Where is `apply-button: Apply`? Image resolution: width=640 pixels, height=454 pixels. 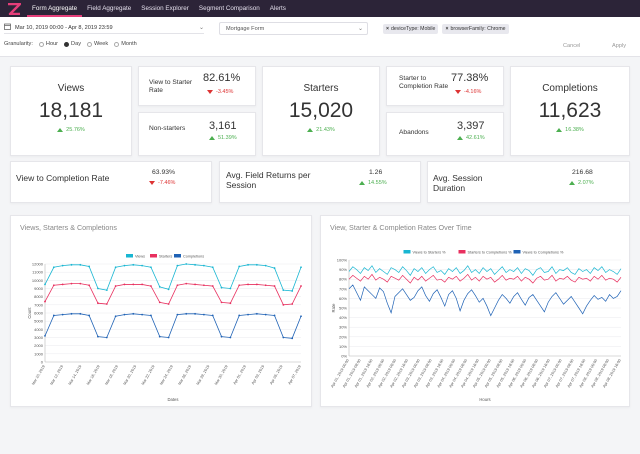 apply-button: Apply is located at coordinates (619, 46).